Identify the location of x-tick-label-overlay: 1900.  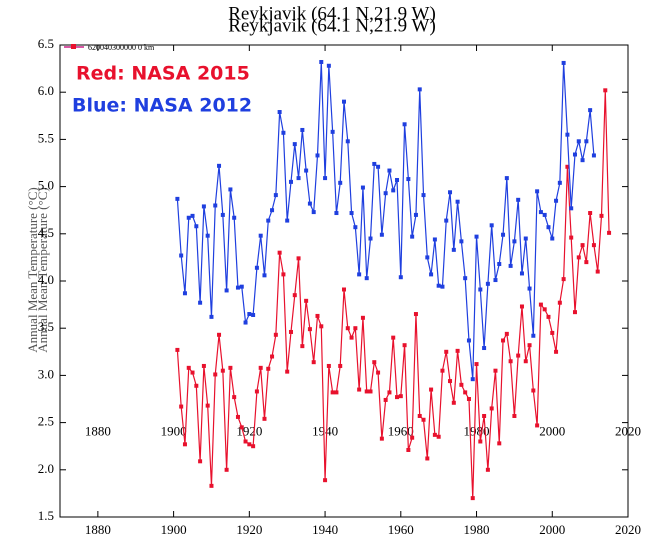
(174, 431).